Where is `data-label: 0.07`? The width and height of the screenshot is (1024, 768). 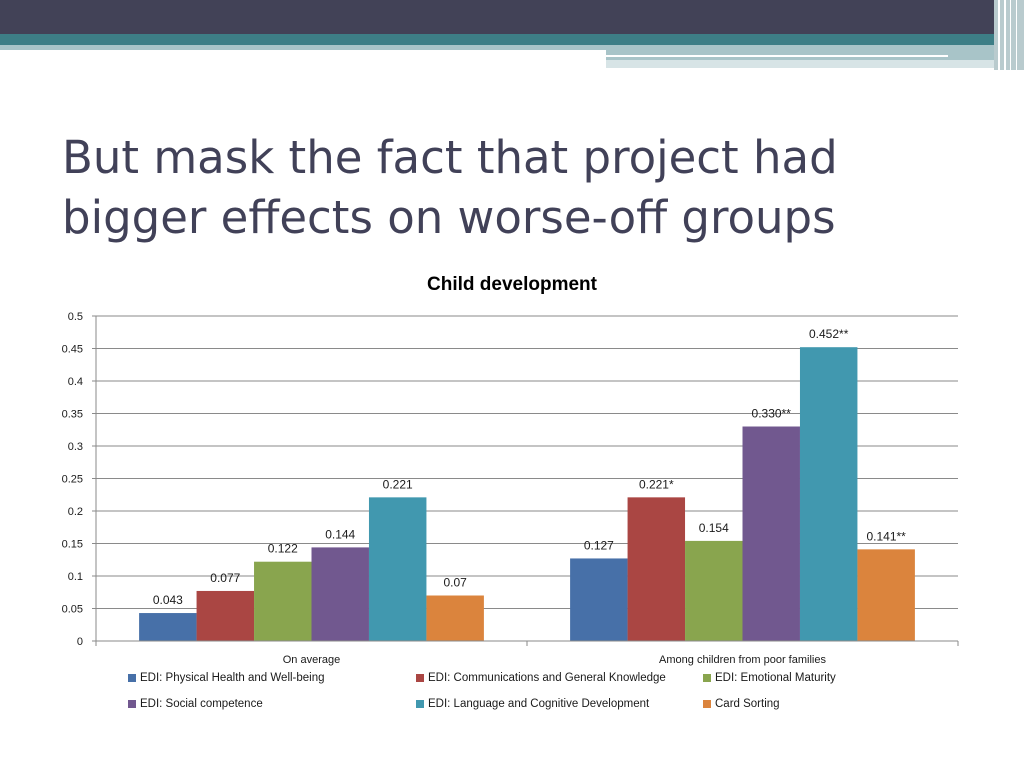
data-label: 0.07 is located at coordinates (455, 583).